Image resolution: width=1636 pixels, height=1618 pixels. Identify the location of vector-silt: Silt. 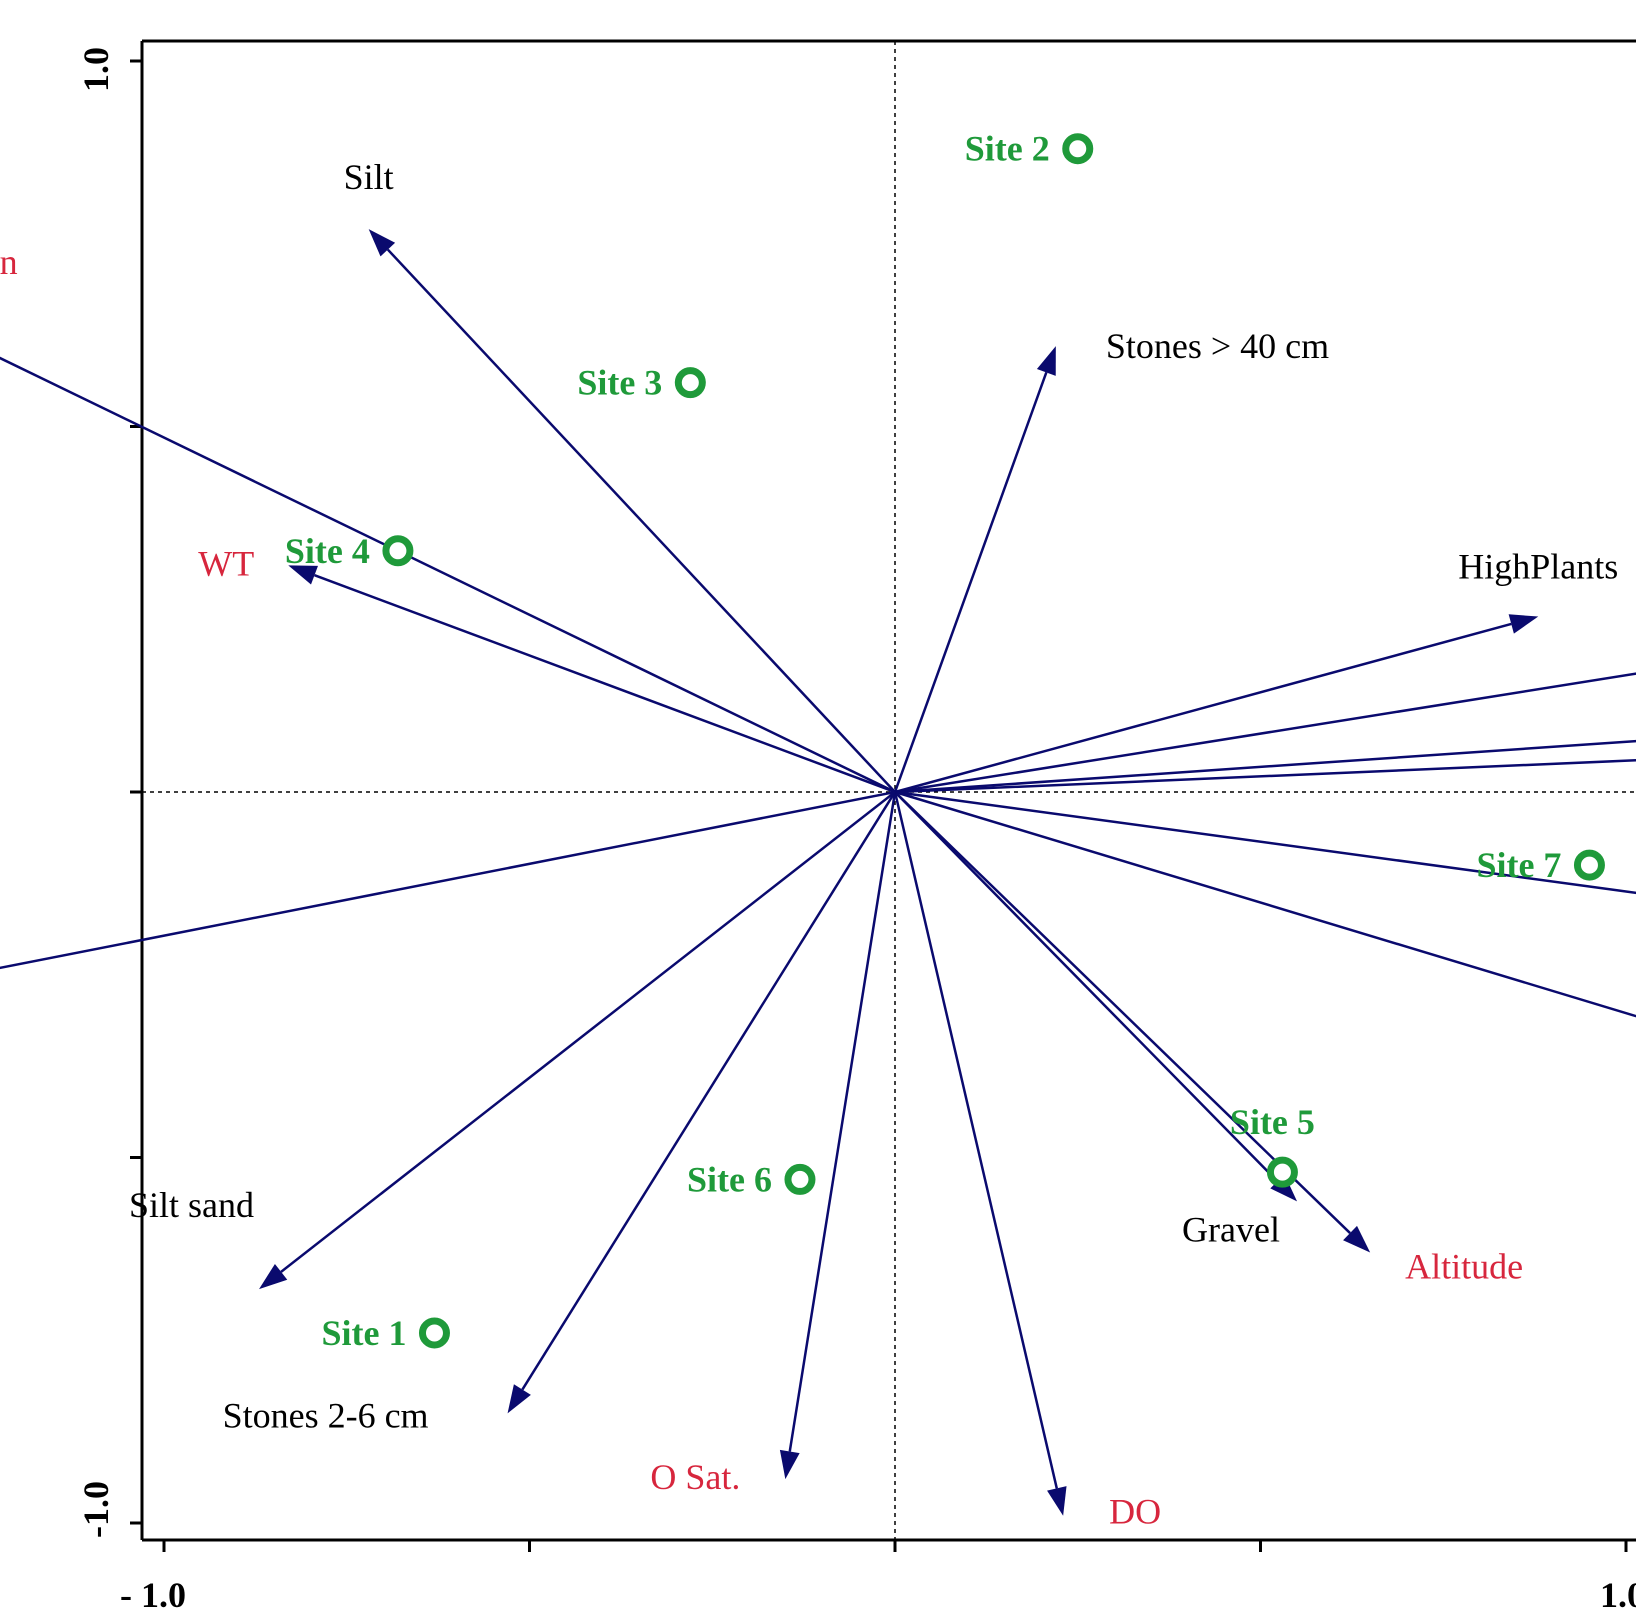
(620, 475).